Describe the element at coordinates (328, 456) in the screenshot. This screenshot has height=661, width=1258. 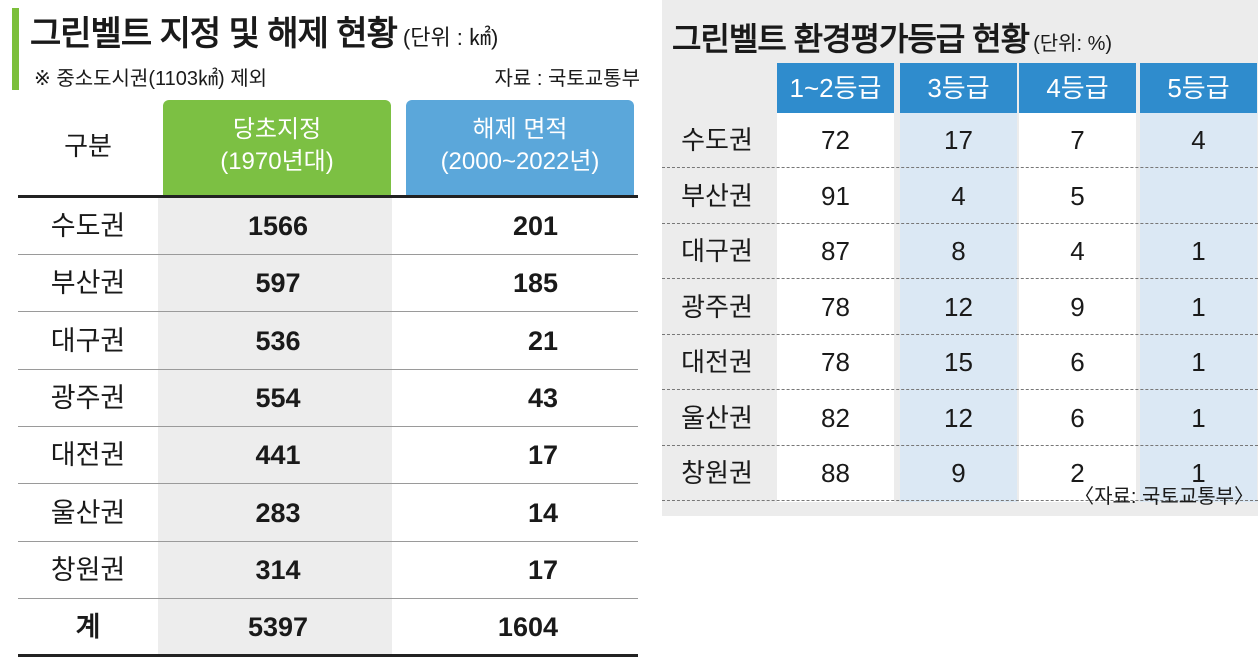
I see `table-row: 대전권 441 17` at that location.